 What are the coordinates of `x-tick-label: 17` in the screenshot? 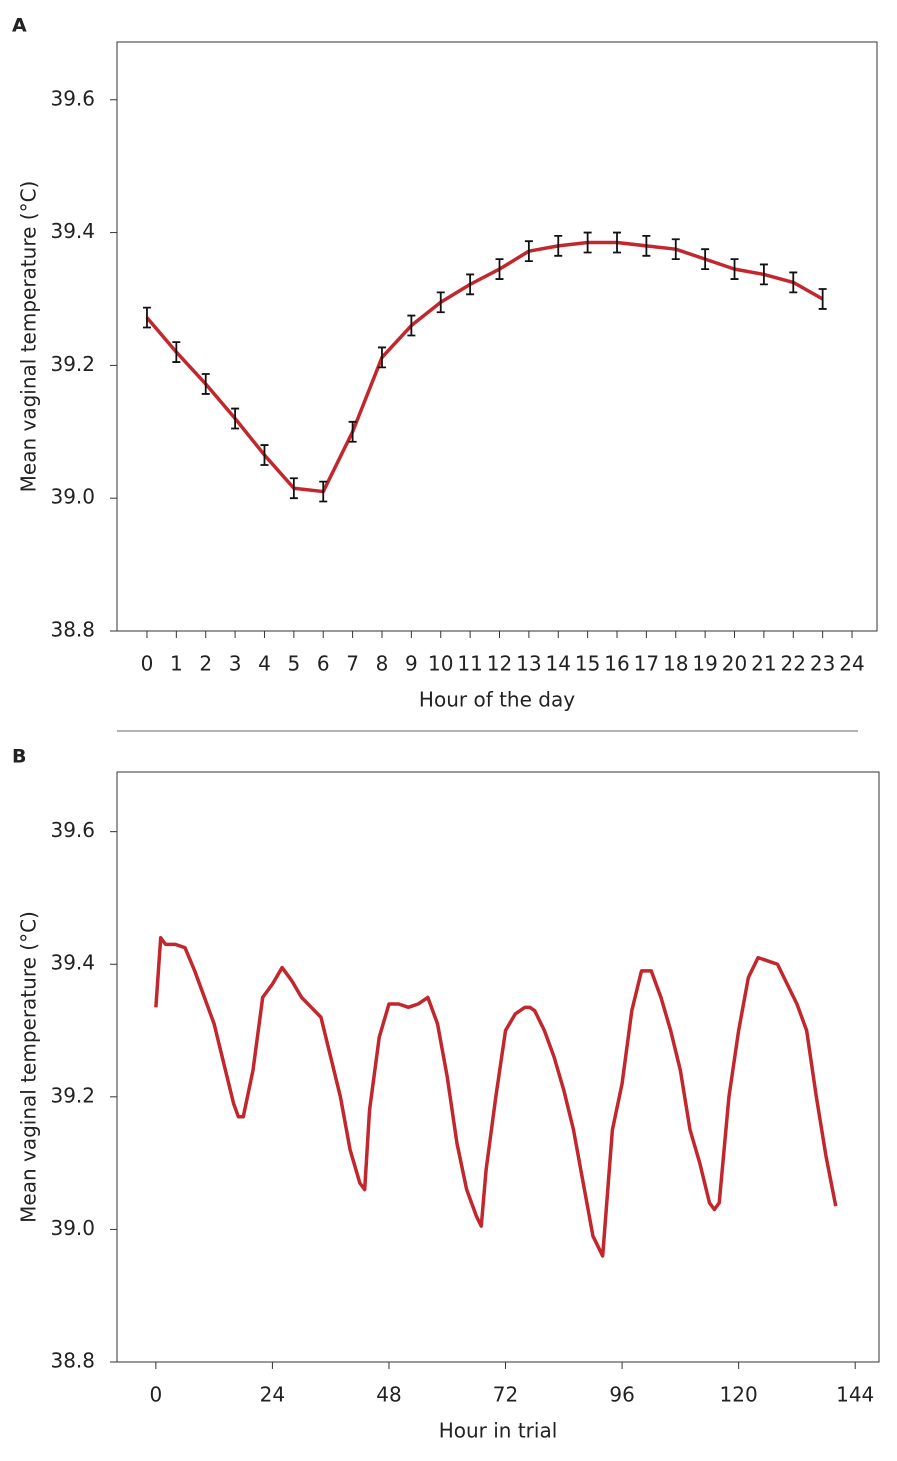 It's located at (646, 664).